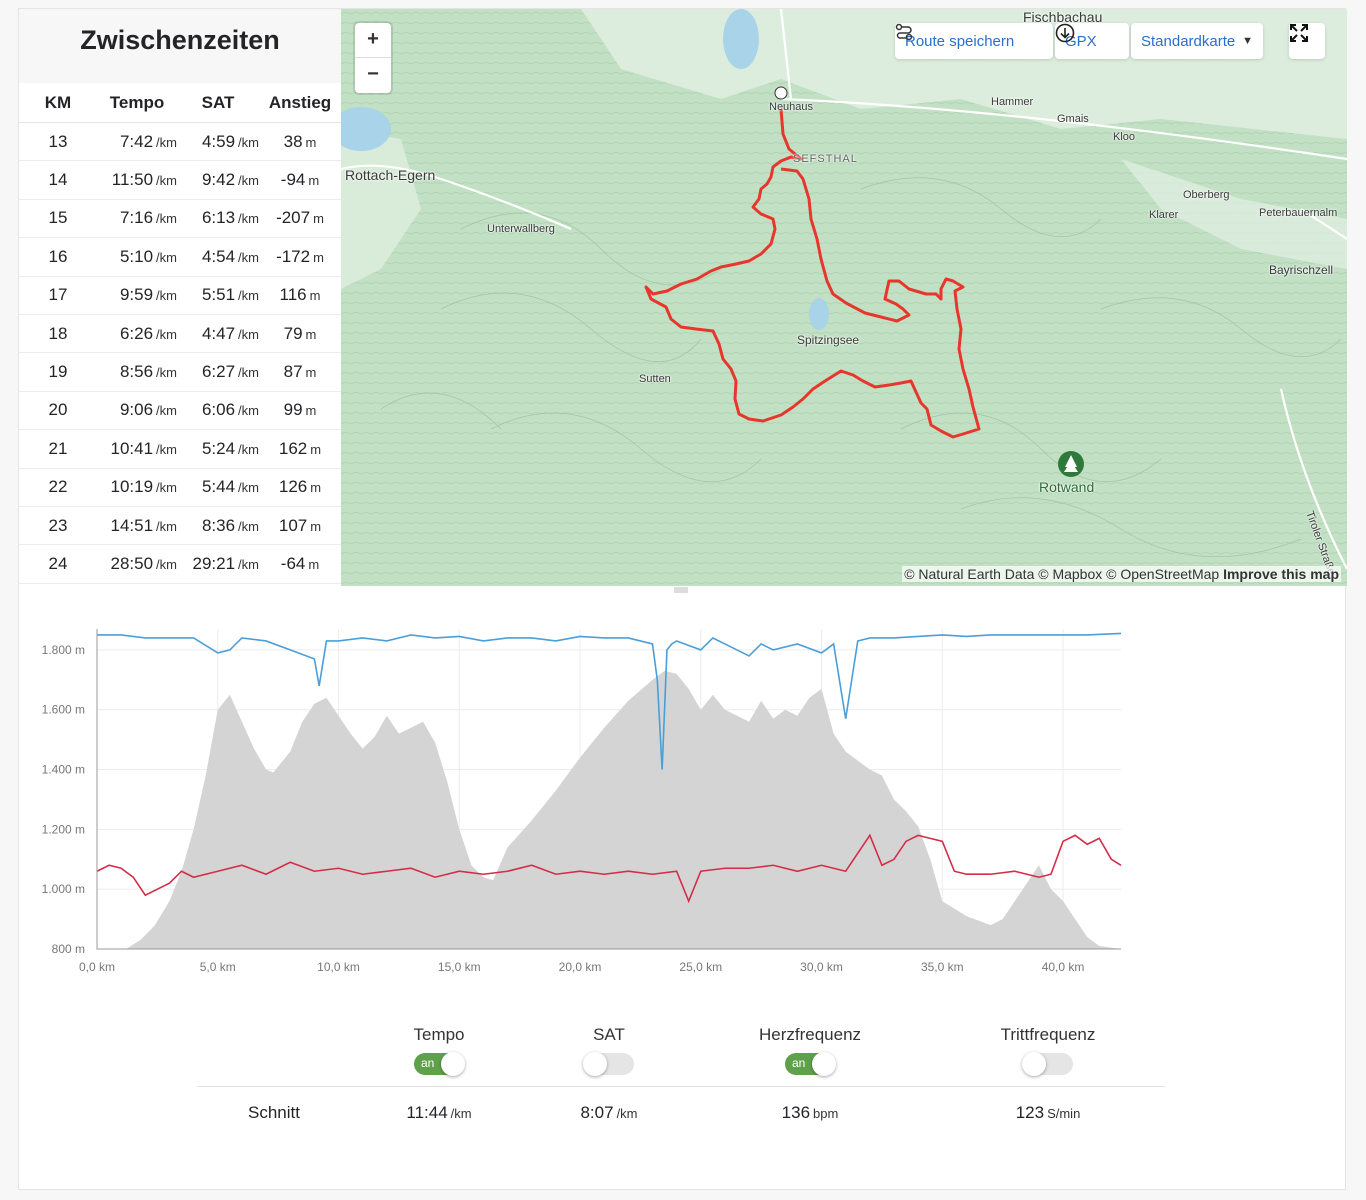 This screenshot has width=1366, height=1200. I want to click on split-pace: 9:59/km, so click(137, 295).